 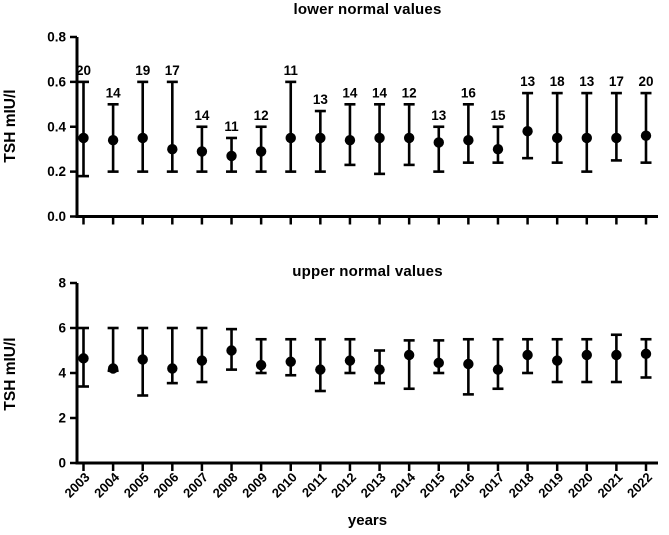 I want to click on x-tick-label: 2013, so click(x=373, y=485).